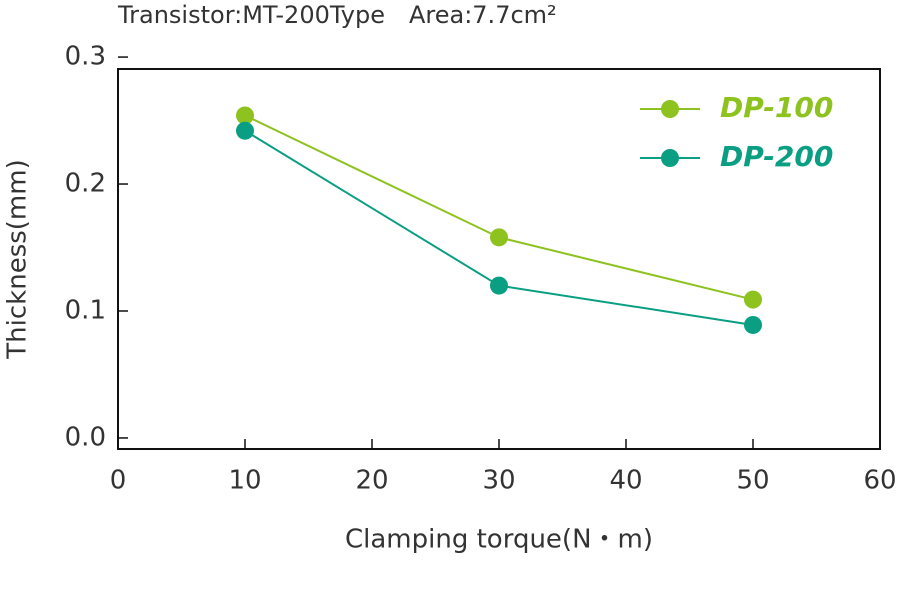 The width and height of the screenshot is (898, 600). I want to click on y-tick-label: 0.1, so click(85, 310).